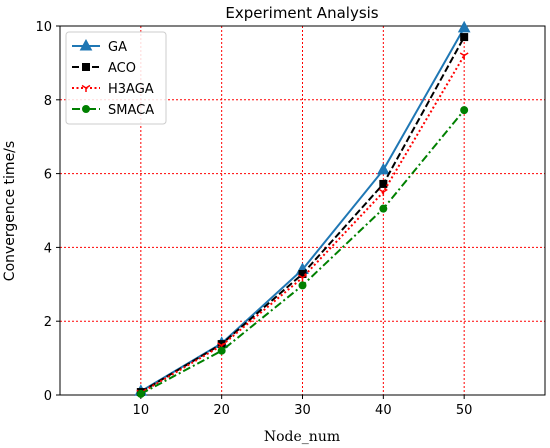 The height and width of the screenshot is (448, 550). Describe the element at coordinates (301, 13) in the screenshot. I see `chart-title: Experiment Analysis` at that location.